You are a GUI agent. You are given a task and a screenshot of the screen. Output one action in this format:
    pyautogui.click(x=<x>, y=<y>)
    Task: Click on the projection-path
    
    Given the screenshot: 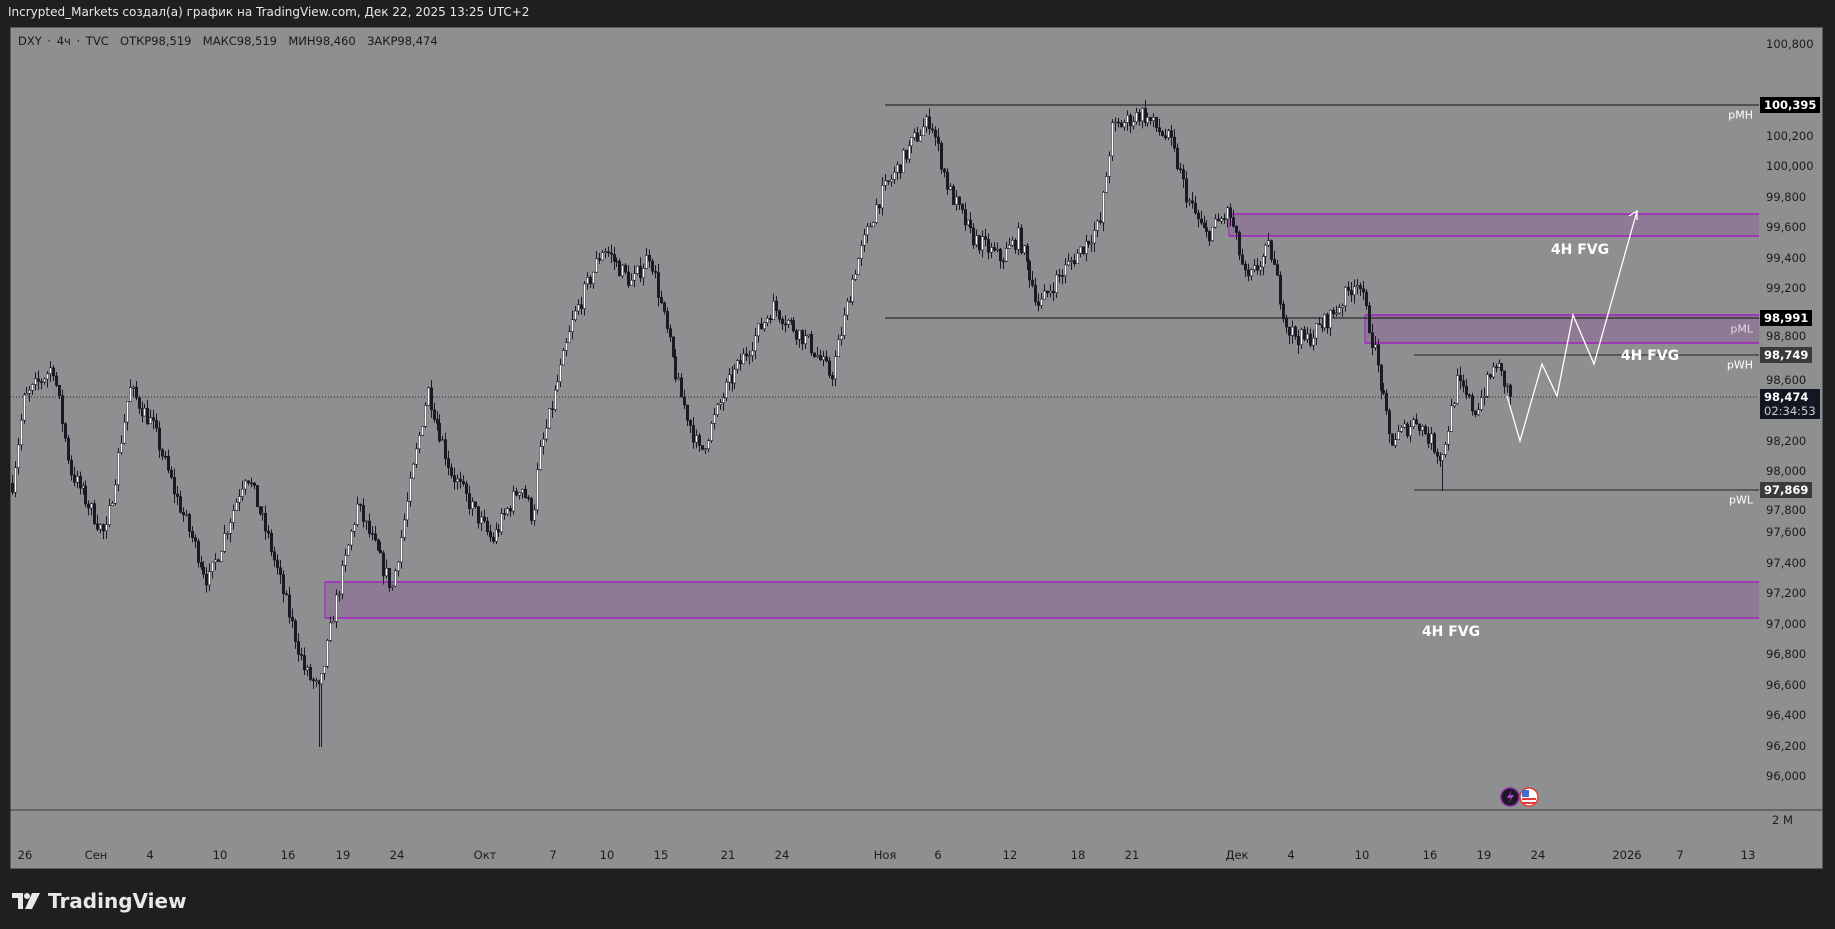 What is the action you would take?
    pyautogui.click(x=1572, y=327)
    